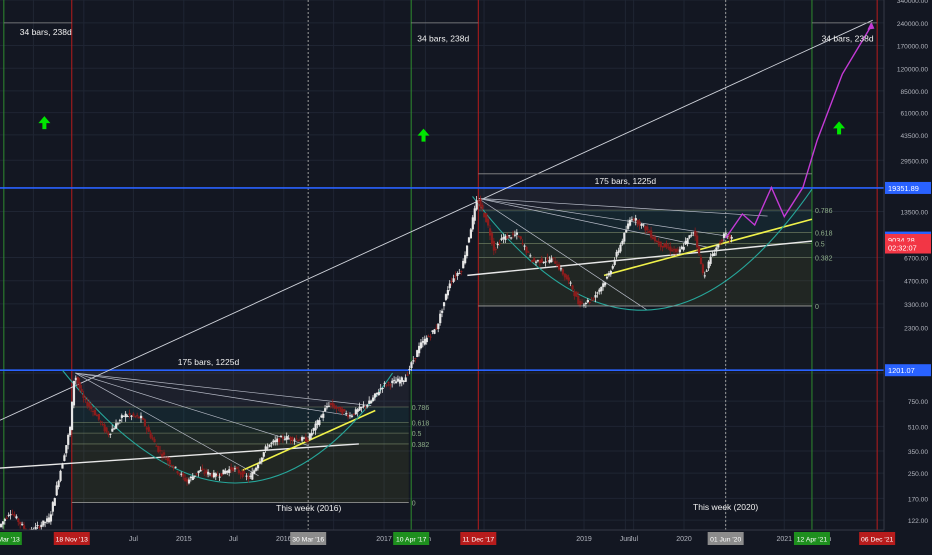  Describe the element at coordinates (684, 539) in the screenshot. I see `time-tick-label: 2020` at that location.